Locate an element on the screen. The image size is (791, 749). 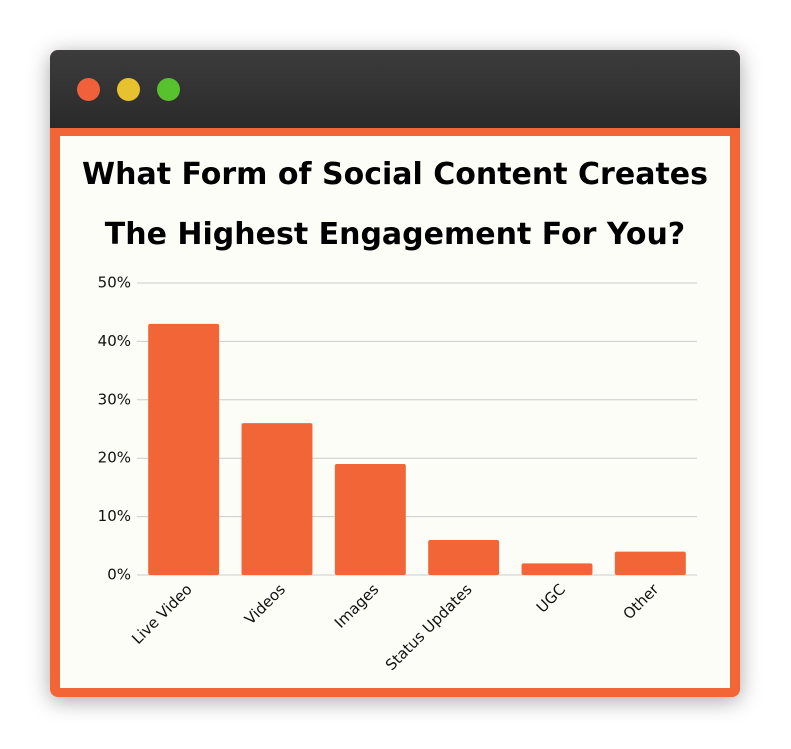
y-tick-label: 50% is located at coordinates (114, 283).